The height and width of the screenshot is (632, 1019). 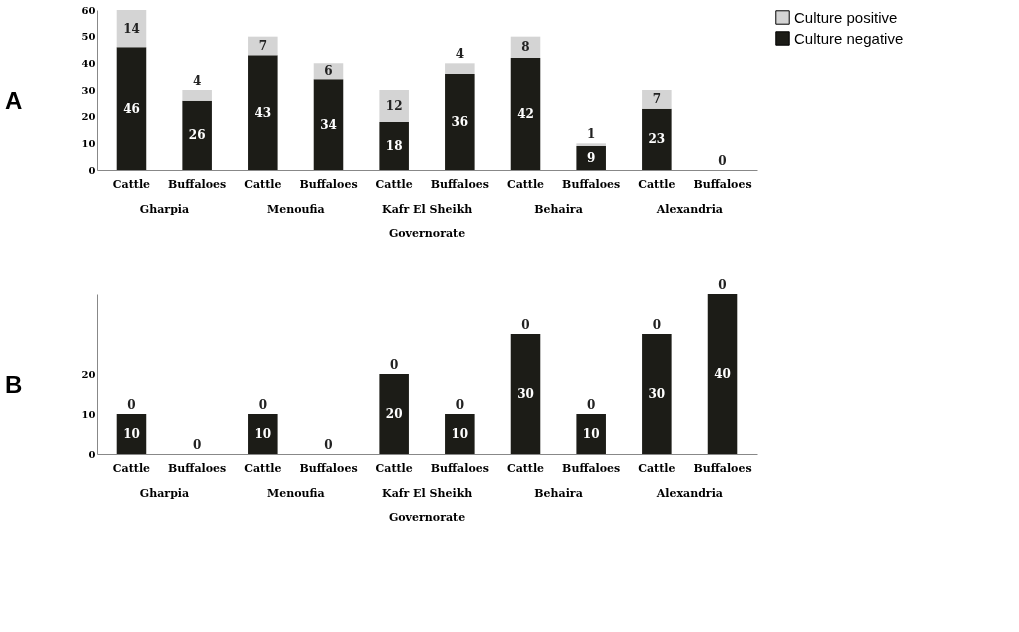 I want to click on legend-label: Culture positive, so click(x=846, y=17).